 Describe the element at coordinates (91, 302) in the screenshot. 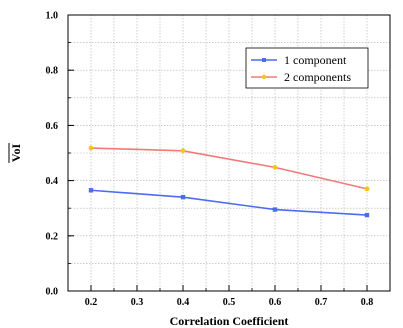

I see `x-tick-label: 0.2` at that location.